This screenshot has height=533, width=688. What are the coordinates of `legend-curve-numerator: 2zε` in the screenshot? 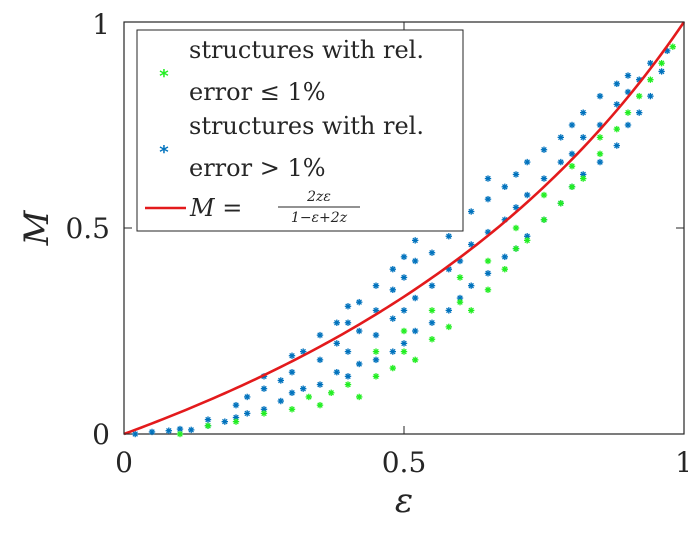 It's located at (318, 197).